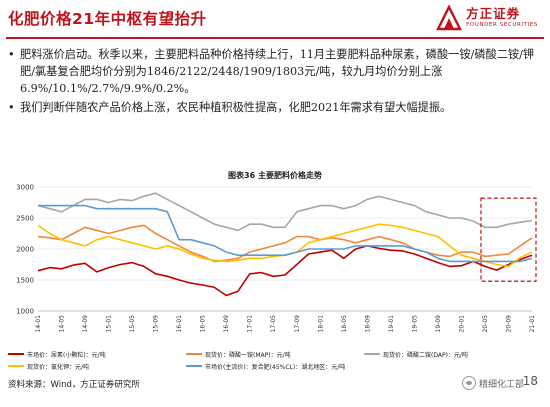 The image size is (550, 407). What do you see at coordinates (461, 324) in the screenshot?
I see `x-tick-label: 20-01` at bounding box center [461, 324].